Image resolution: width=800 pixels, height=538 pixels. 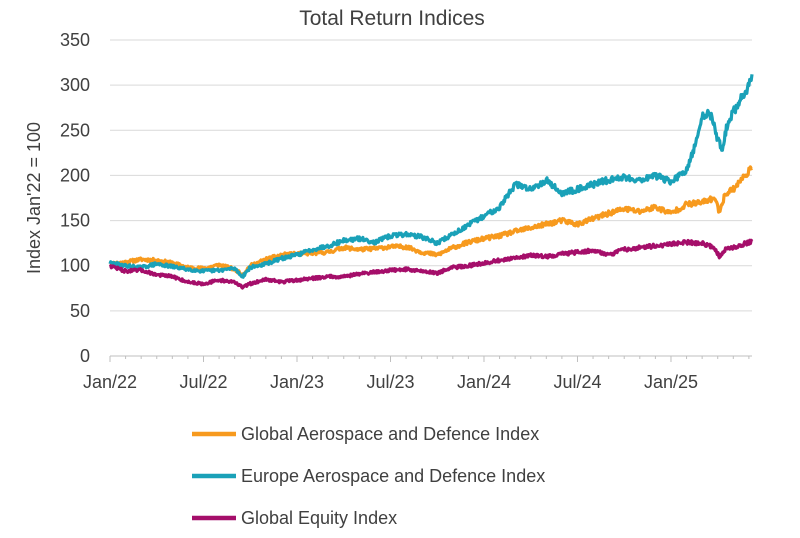 I want to click on y-tick-label: 300, so click(x=75, y=85).